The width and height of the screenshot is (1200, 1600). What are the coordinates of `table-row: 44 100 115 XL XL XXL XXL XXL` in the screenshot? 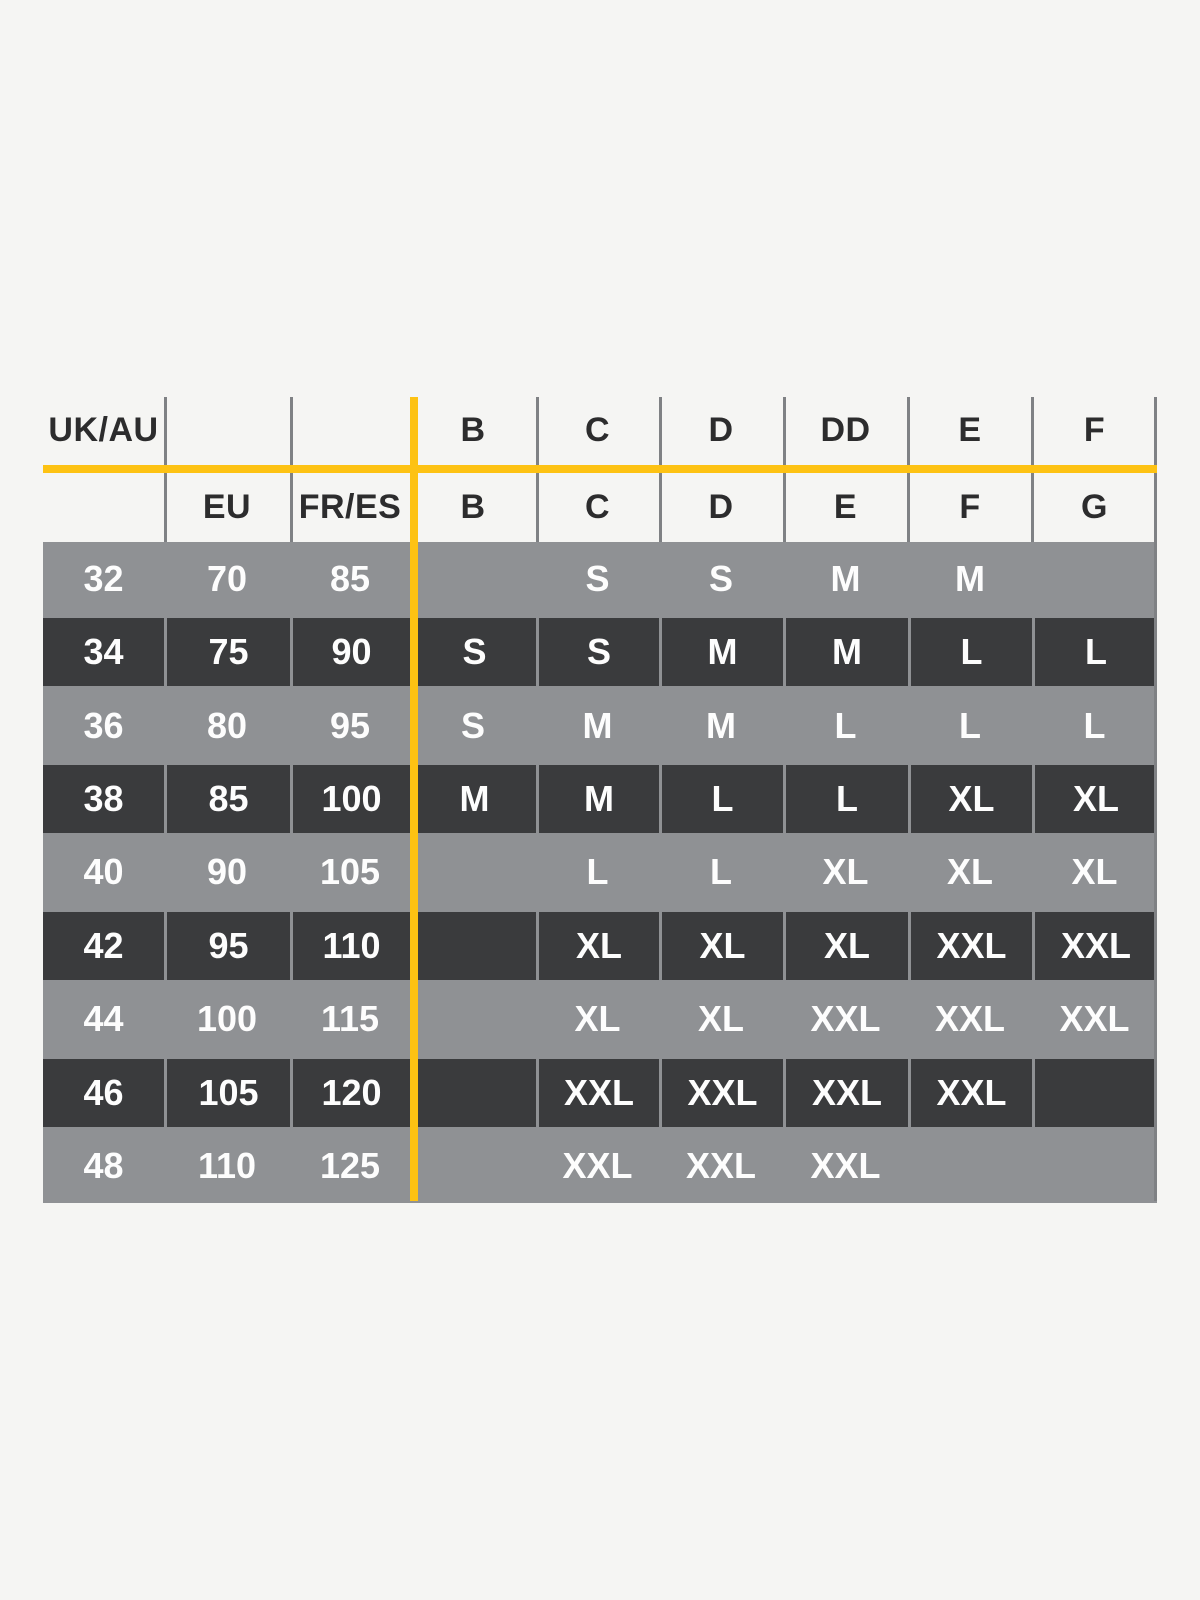 It's located at (600, 1019).